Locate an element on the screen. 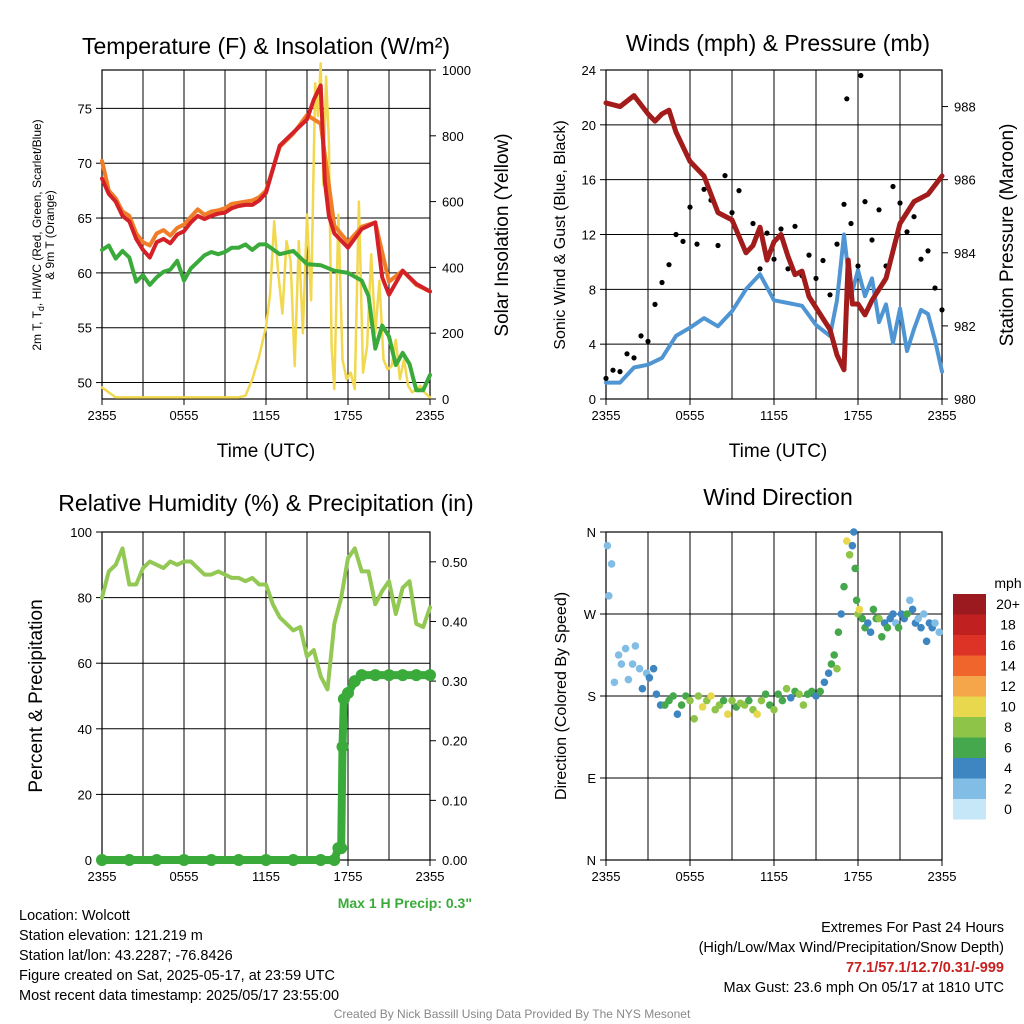 The height and width of the screenshot is (1024, 1024). y-tick-label: 16 is located at coordinates (589, 180).